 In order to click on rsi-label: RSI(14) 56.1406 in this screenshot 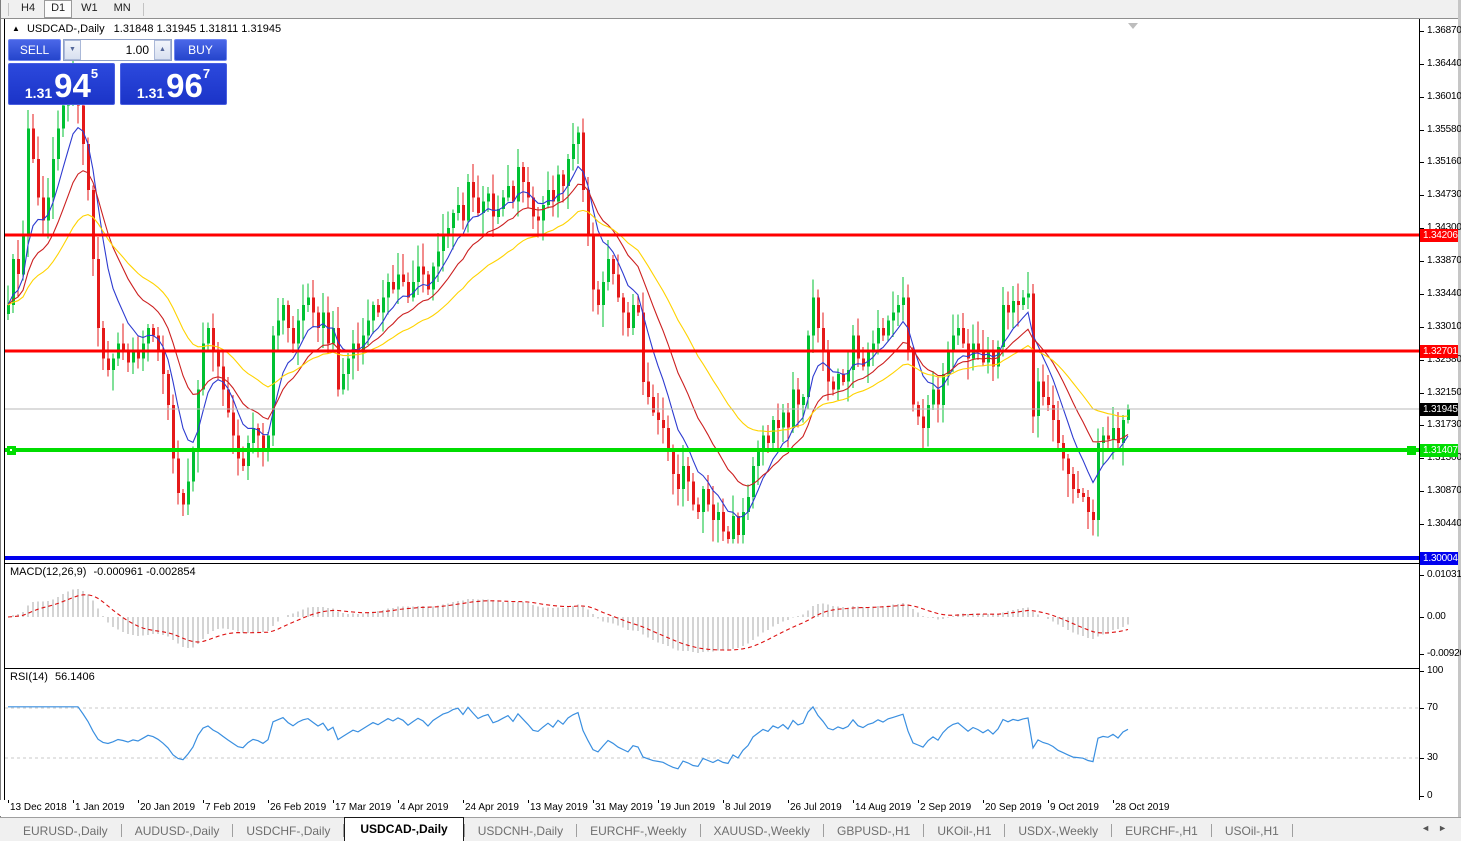, I will do `click(52, 677)`.